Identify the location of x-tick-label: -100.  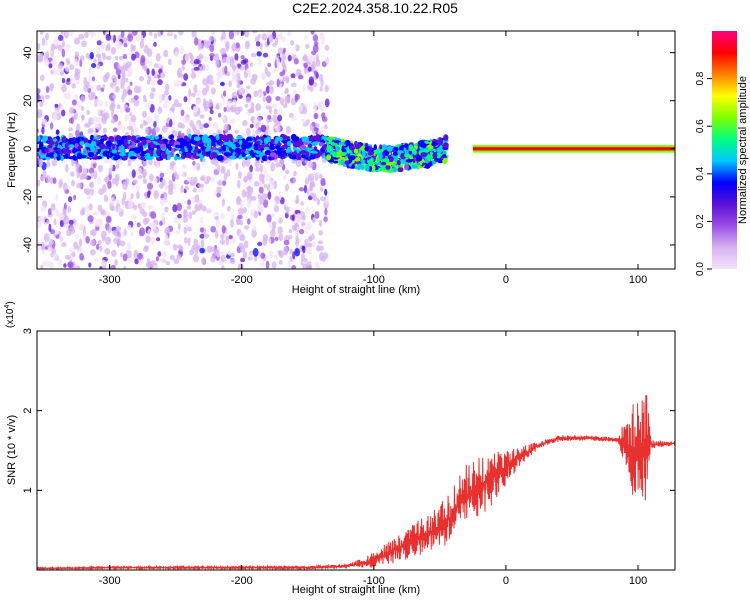
(374, 581).